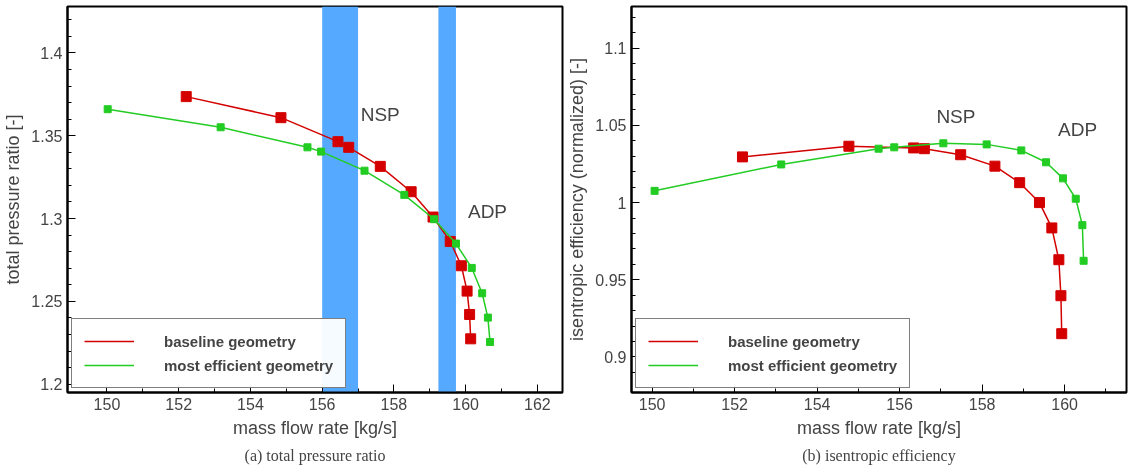 This screenshot has width=1128, height=467. I want to click on y-tick-label: 1.35, so click(47, 136).